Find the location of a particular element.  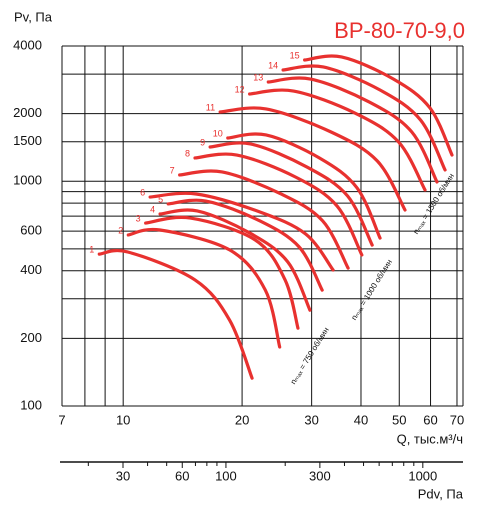

y-tick-label: 100 is located at coordinates (31, 404).